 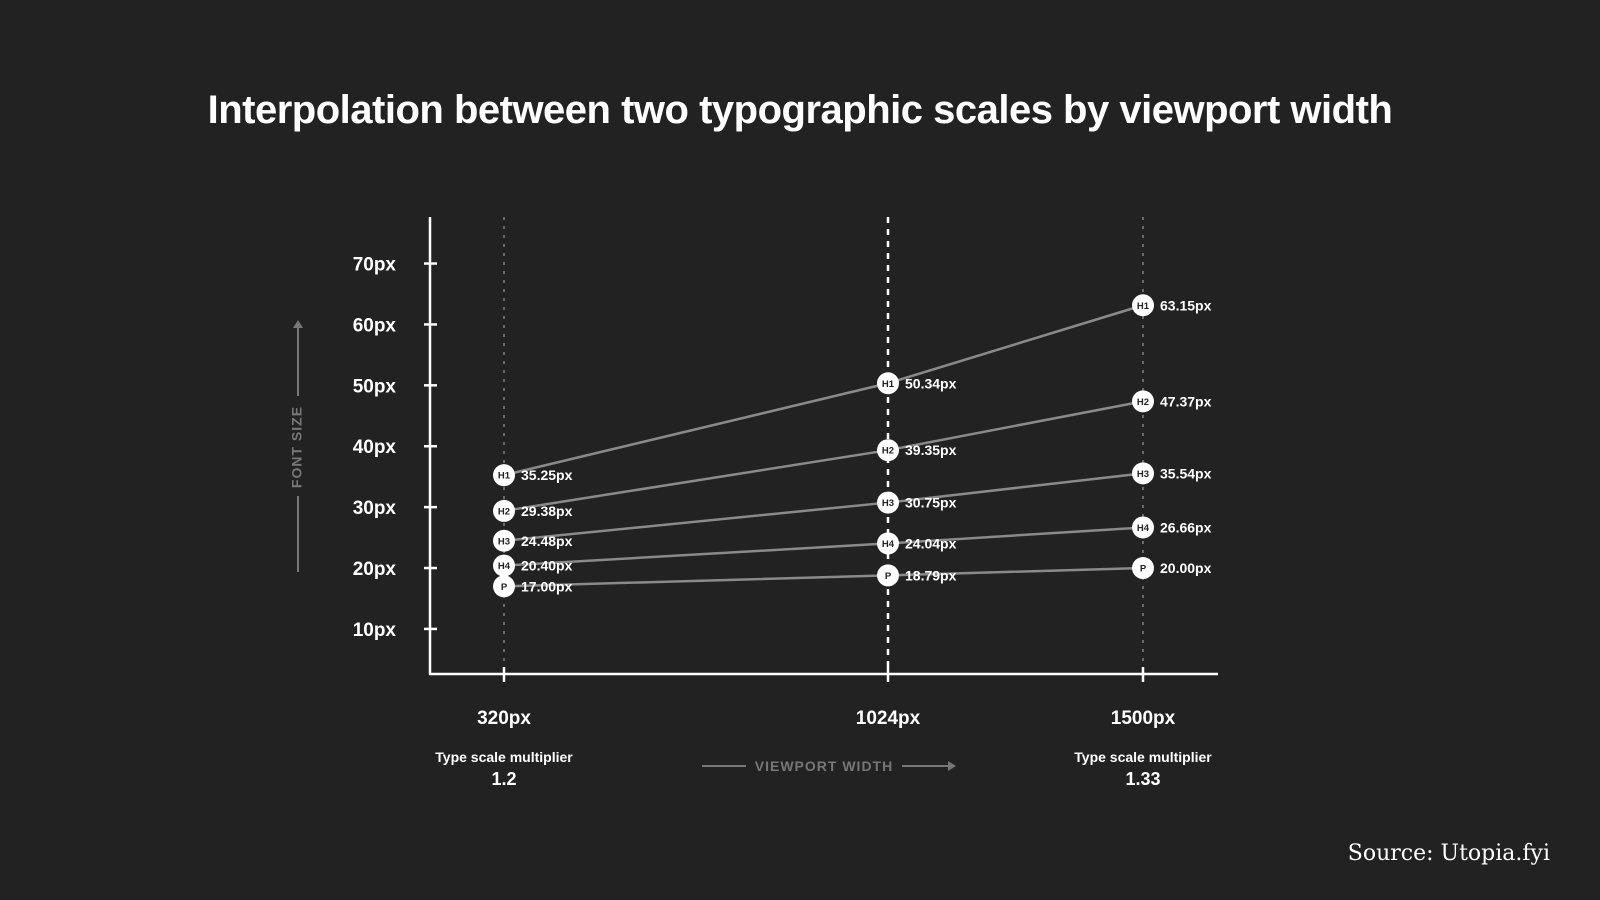 What do you see at coordinates (931, 450) in the screenshot?
I see `data-label: 39.35px` at bounding box center [931, 450].